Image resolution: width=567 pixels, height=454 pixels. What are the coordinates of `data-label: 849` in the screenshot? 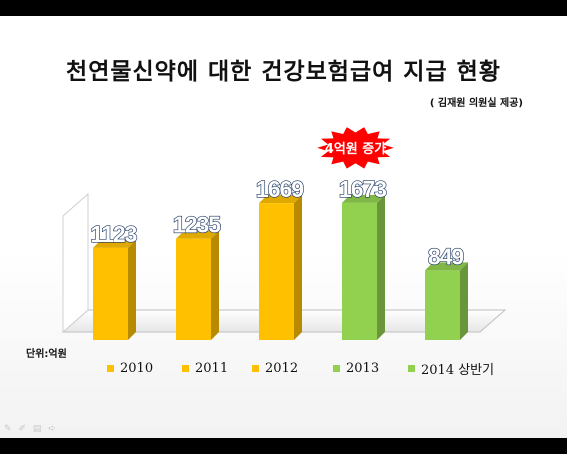 It's located at (446, 256).